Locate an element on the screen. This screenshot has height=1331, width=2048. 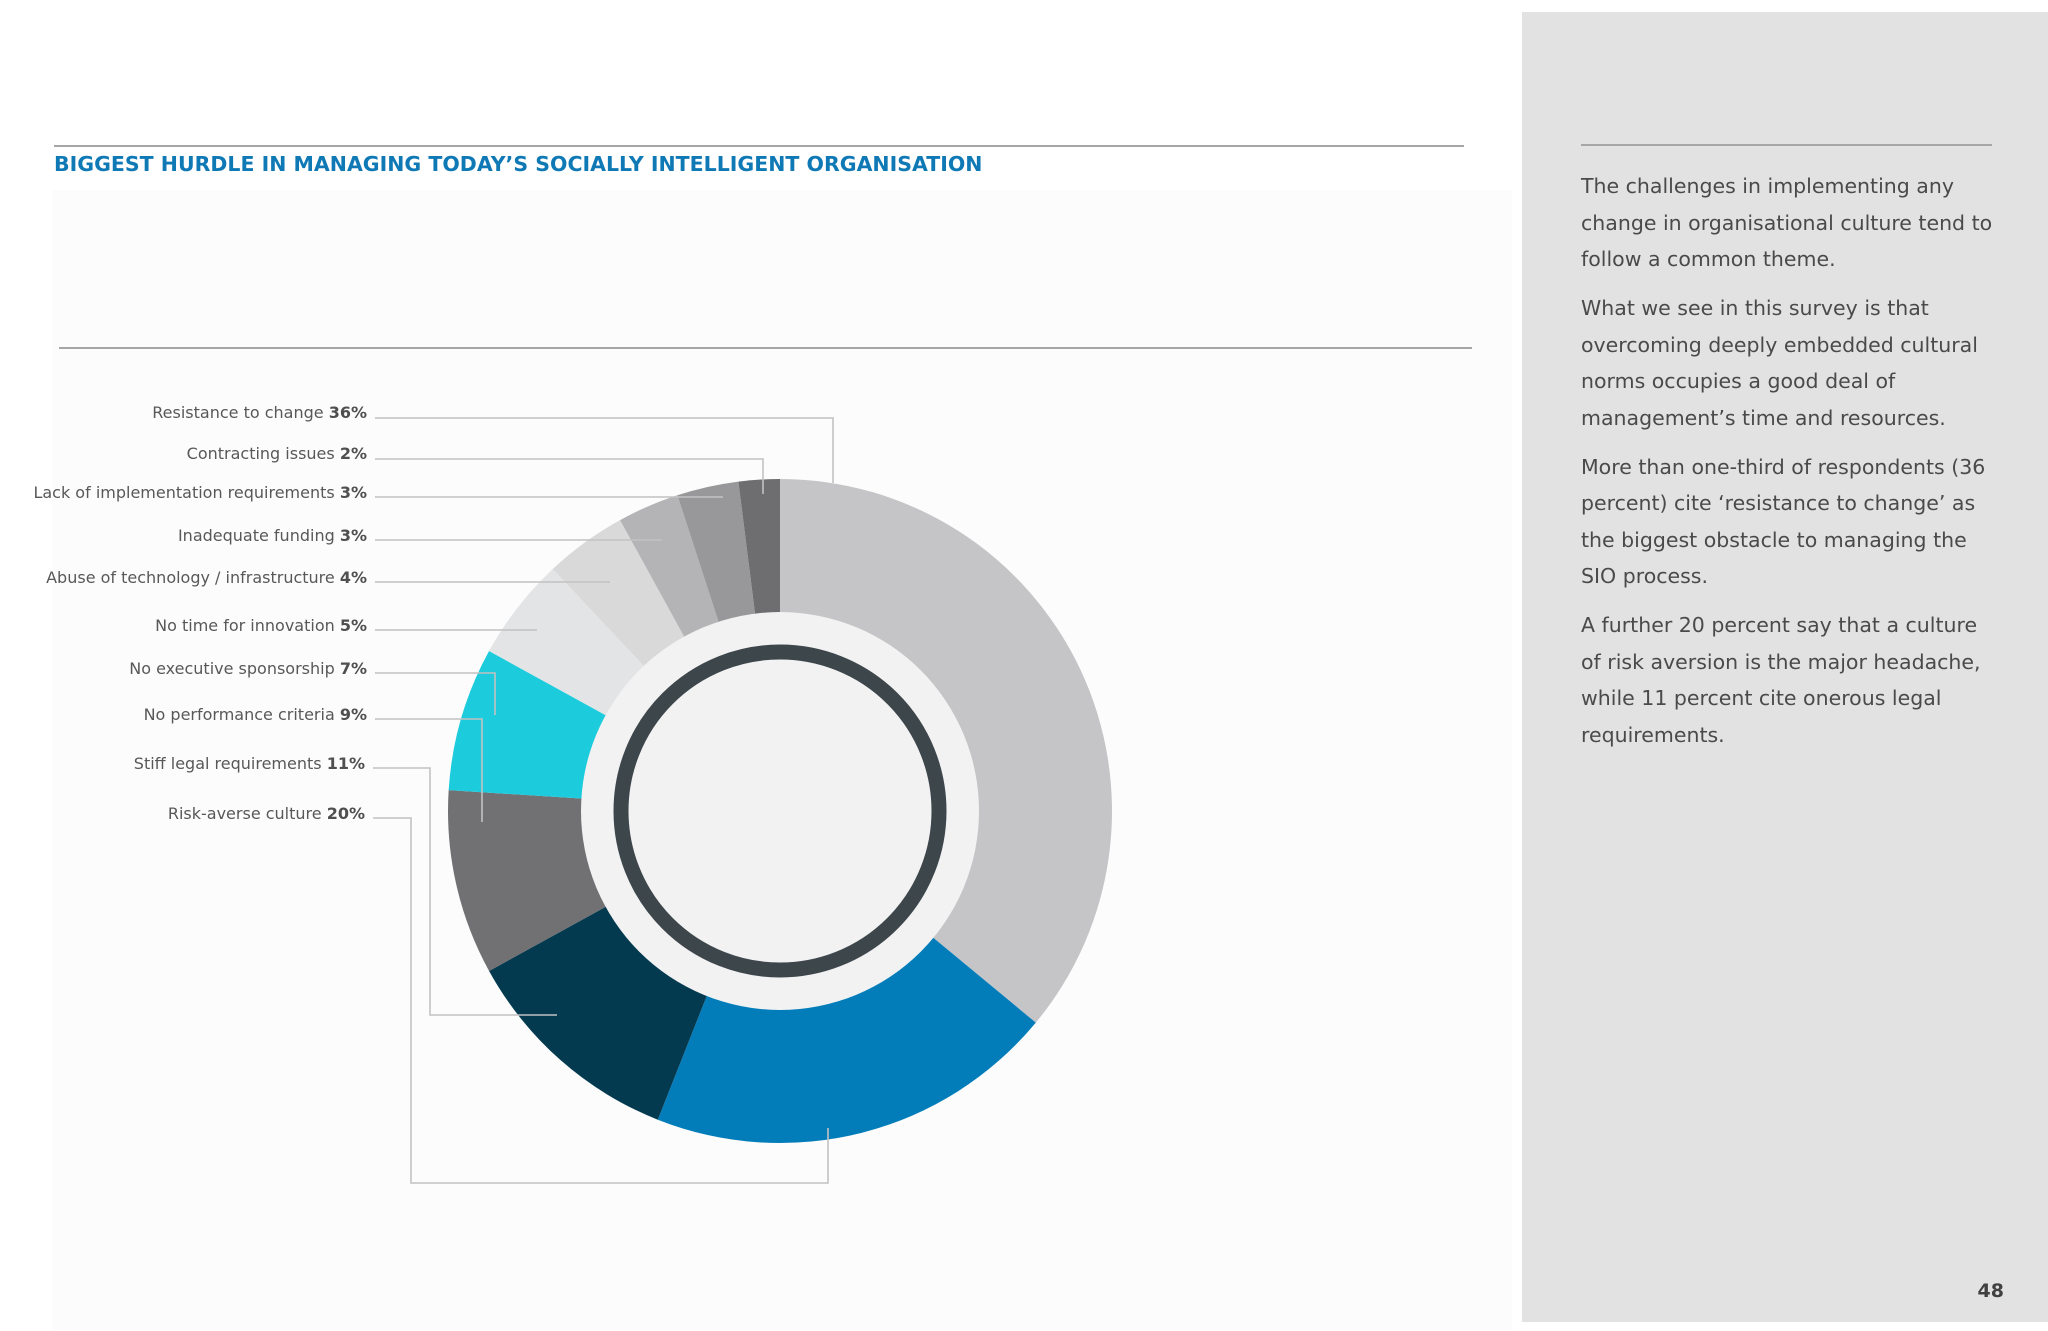
label-text: No executive sponsorship is located at coordinates (234, 668).